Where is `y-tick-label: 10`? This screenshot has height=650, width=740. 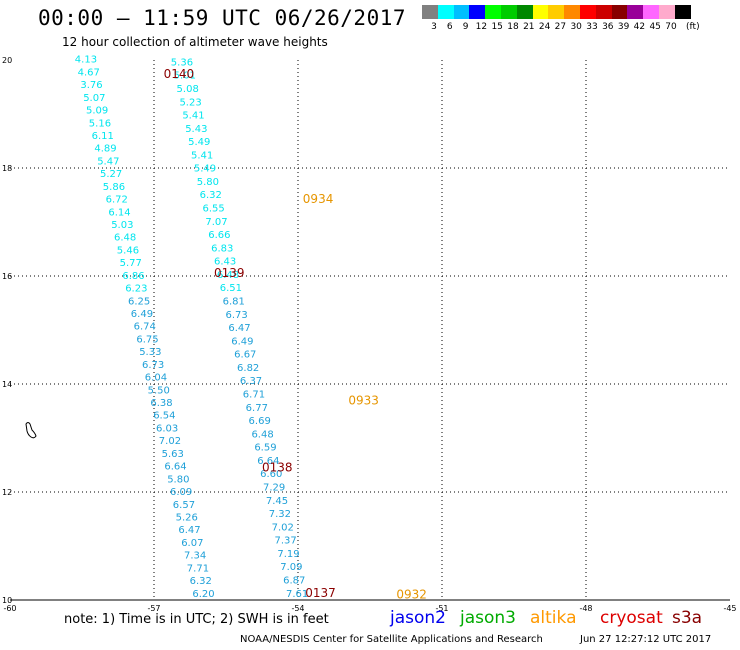 y-tick-label: 10 is located at coordinates (7, 600).